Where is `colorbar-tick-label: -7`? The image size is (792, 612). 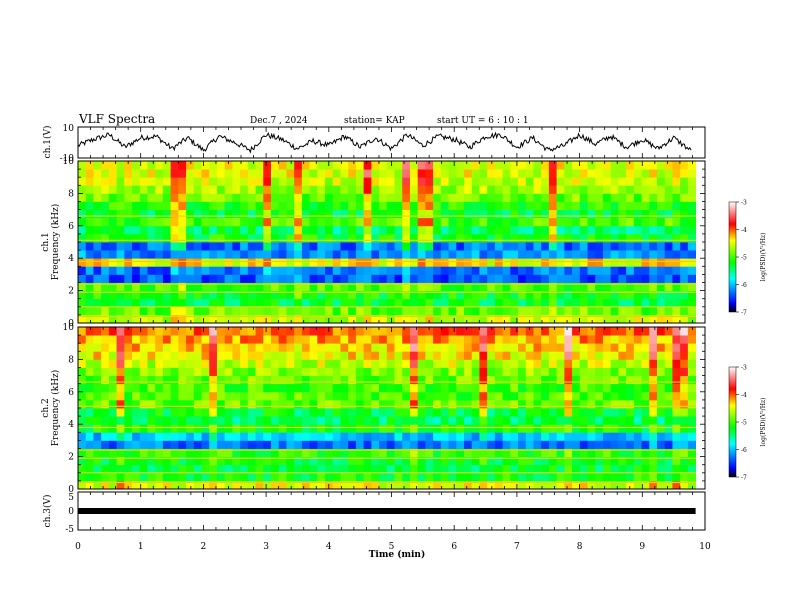 colorbar-tick-label: -7 is located at coordinates (744, 313).